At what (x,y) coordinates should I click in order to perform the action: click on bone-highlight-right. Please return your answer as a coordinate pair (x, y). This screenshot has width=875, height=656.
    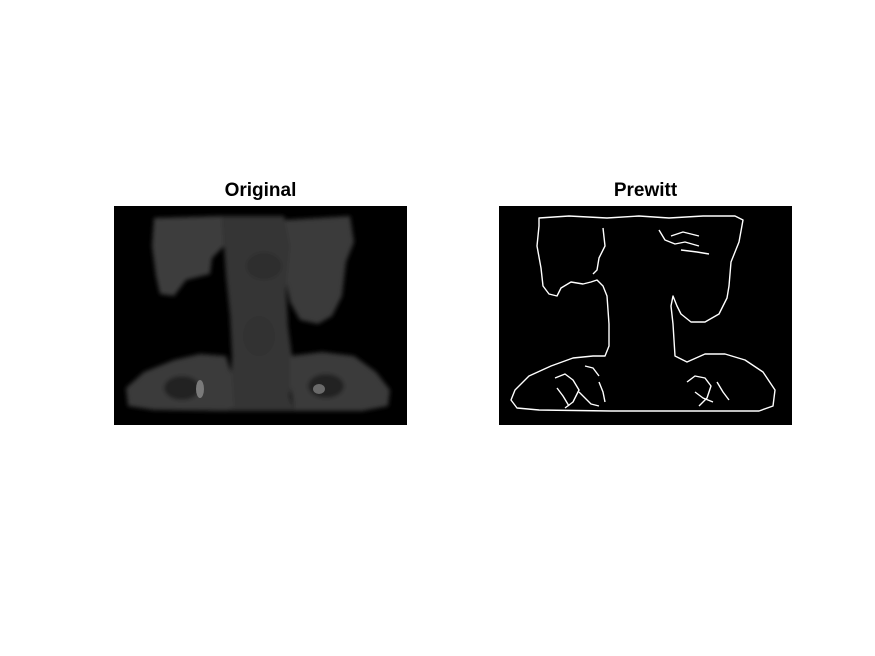
    Looking at the image, I should click on (319, 389).